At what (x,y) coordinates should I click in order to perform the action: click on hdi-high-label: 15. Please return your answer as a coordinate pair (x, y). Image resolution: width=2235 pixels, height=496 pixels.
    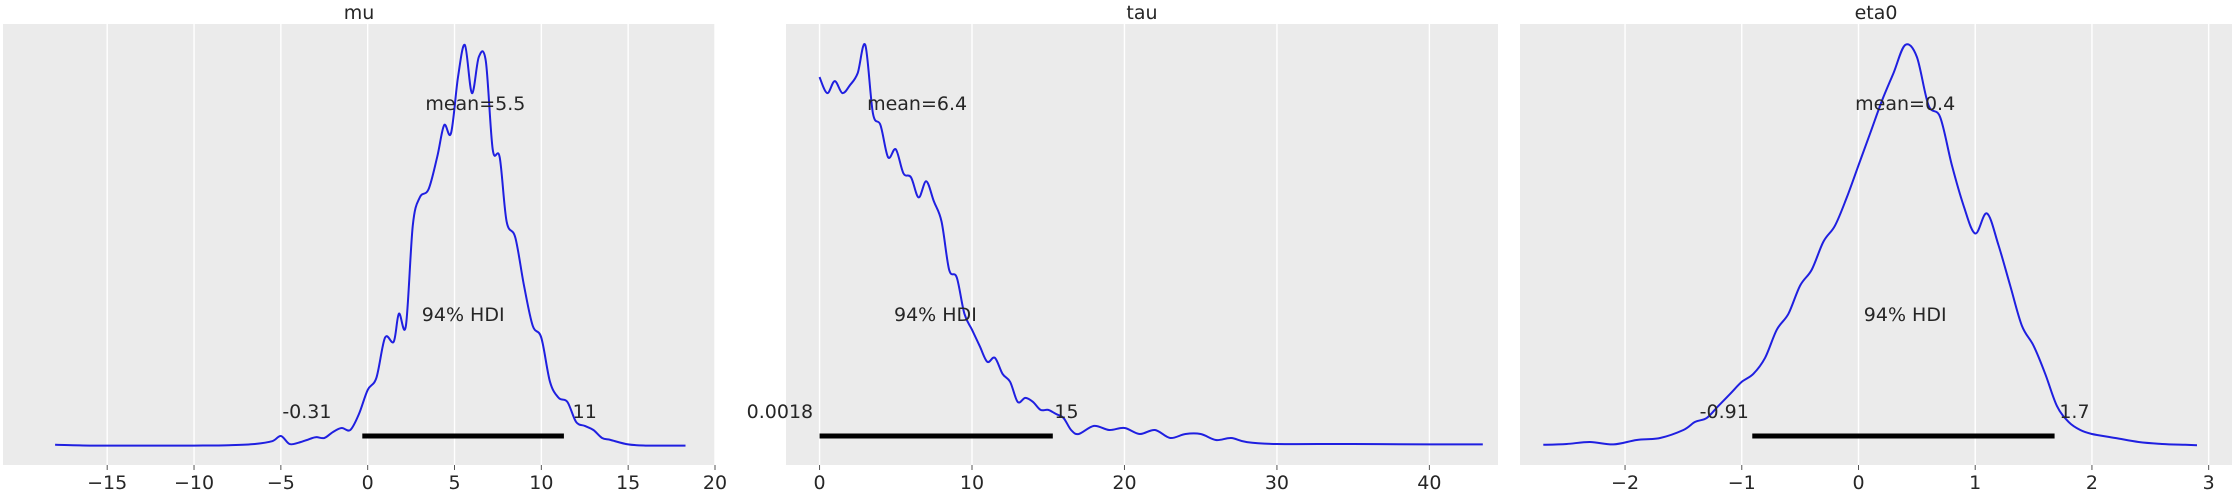
    Looking at the image, I should click on (1066, 412).